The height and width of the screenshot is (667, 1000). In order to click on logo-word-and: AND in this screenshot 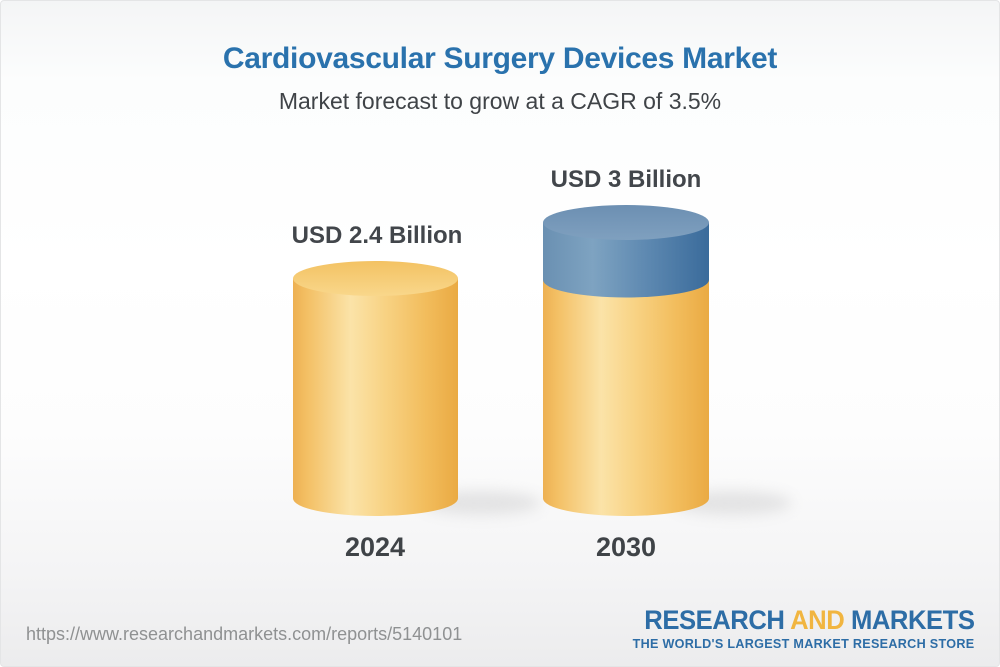, I will do `click(817, 620)`.